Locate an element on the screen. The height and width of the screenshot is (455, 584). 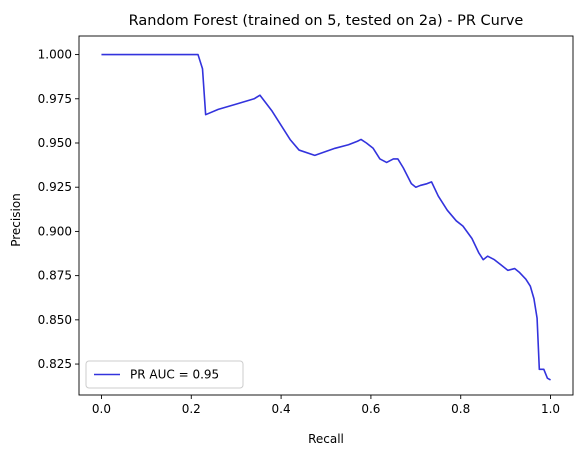
legend-label: PR AUC = 0.95 is located at coordinates (174, 375).